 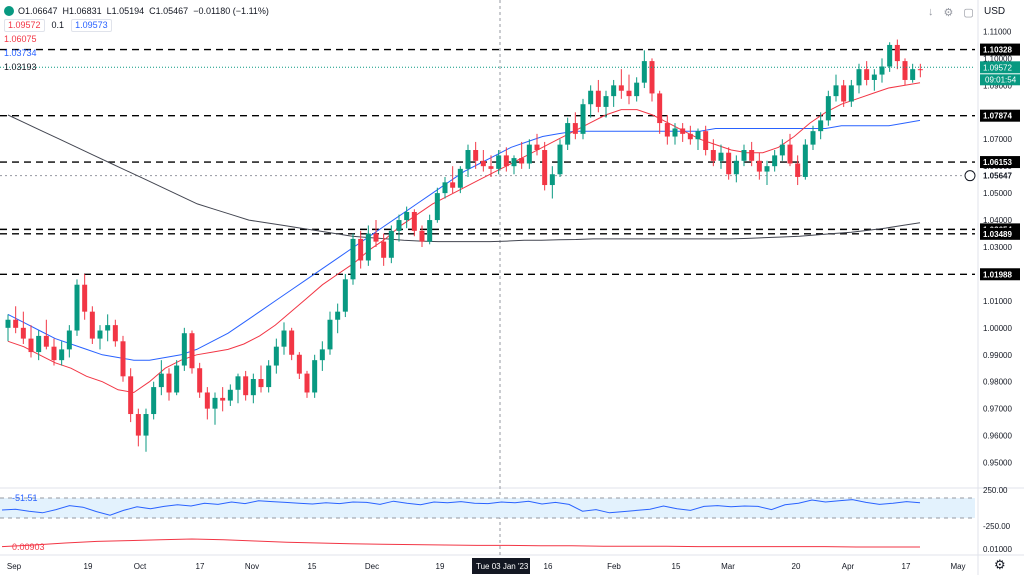 What do you see at coordinates (997, 549) in the screenshot?
I see `osc-tick-low: 0.01000` at bounding box center [997, 549].